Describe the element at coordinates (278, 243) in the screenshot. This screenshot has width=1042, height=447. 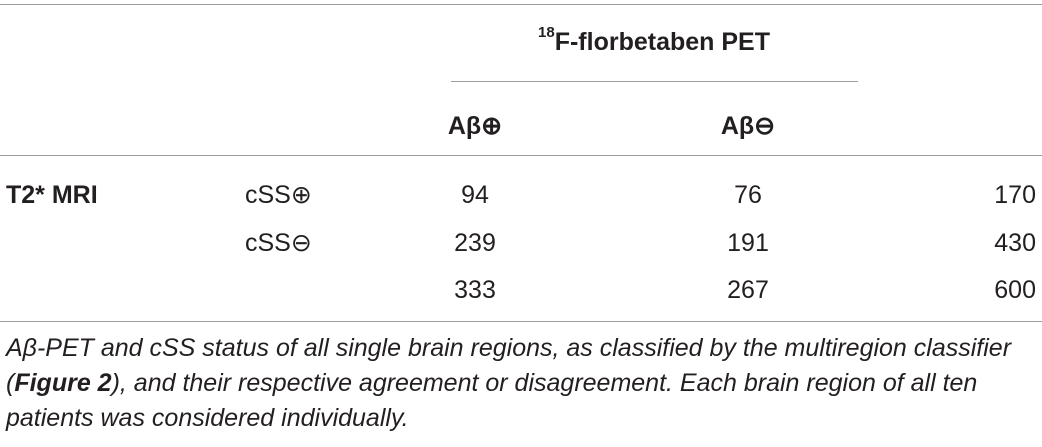
I see `row-label: cSS⊖` at that location.